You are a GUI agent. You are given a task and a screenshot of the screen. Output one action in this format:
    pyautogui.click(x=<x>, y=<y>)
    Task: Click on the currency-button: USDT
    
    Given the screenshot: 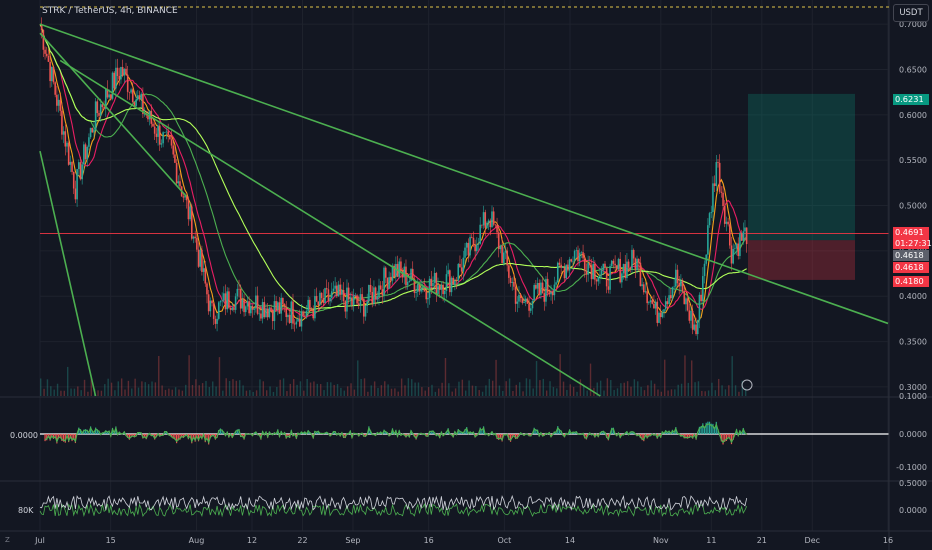 What is the action you would take?
    pyautogui.click(x=911, y=13)
    